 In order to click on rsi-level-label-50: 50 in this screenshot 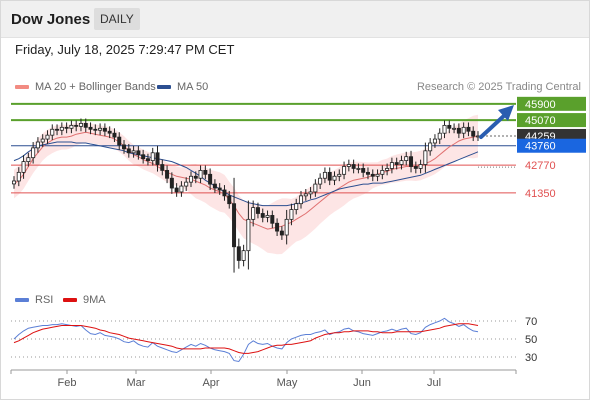, I will do `click(531, 340)`.